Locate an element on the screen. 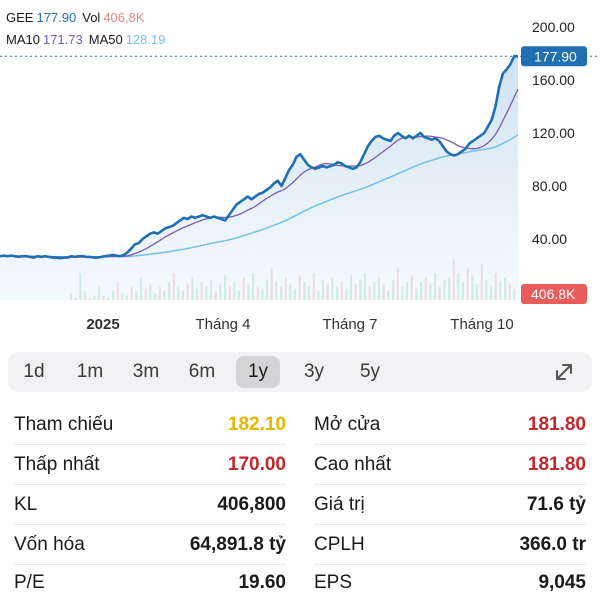  stat-value: 182.10 is located at coordinates (256, 424).